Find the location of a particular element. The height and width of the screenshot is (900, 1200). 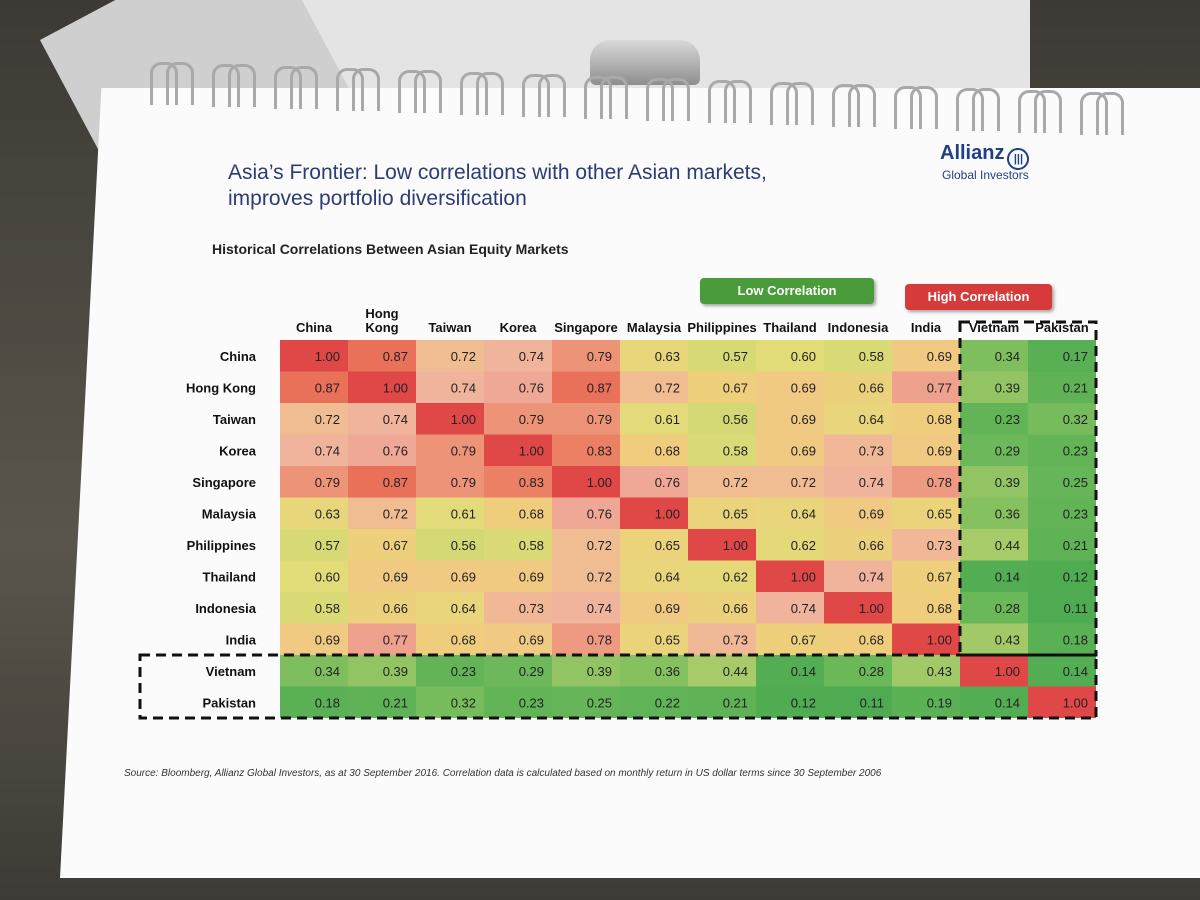

cell-value: 0.19 is located at coordinates (939, 702).